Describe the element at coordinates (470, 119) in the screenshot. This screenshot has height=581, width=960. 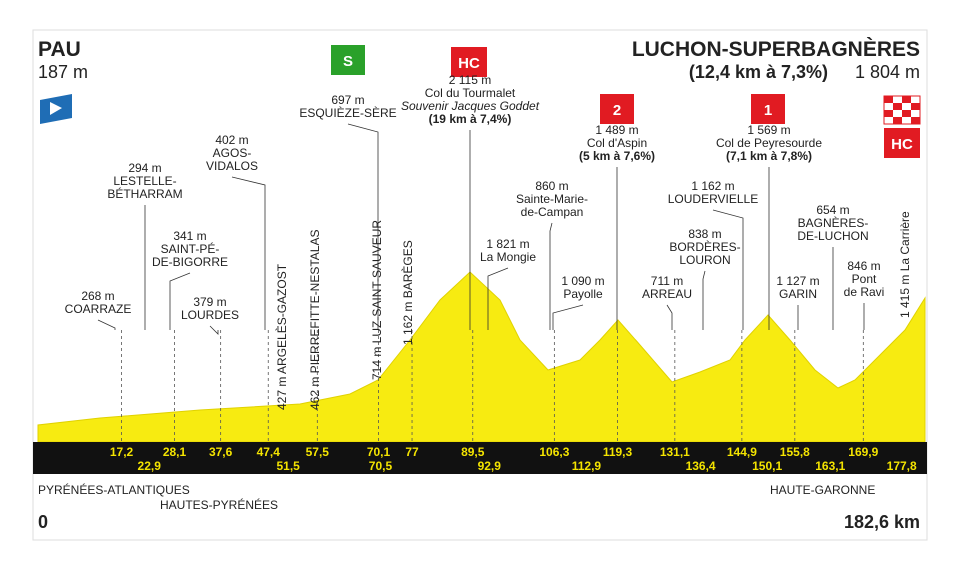
I see `waypoint-label: (19 km à 7,4%)` at that location.